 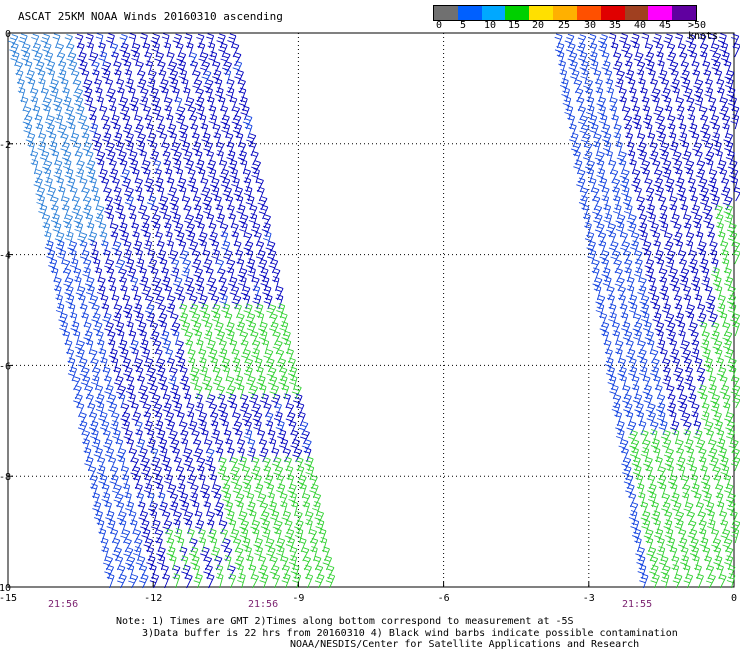 I want to click on colorbar-label: 20, so click(x=538, y=25).